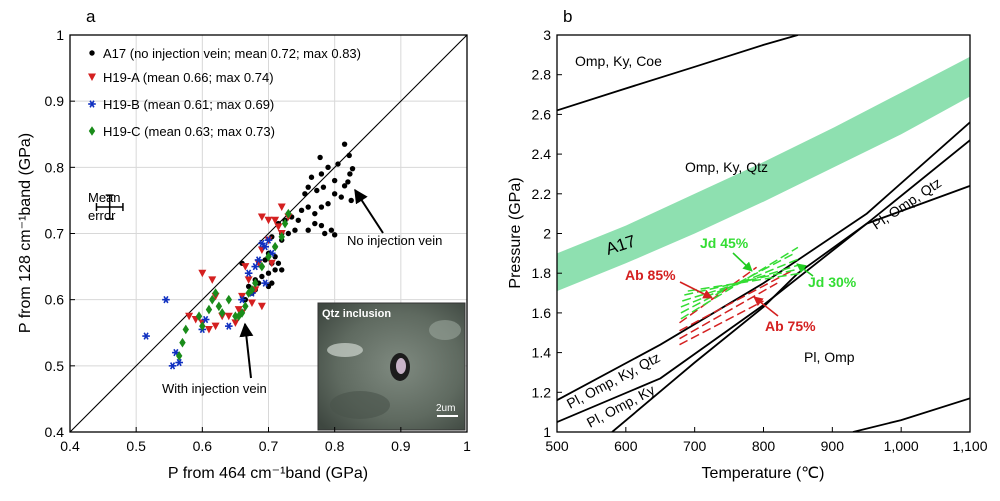 This screenshot has height=501, width=1000. Describe the element at coordinates (188, 77) in the screenshot. I see `legend-entry-h19a: H19-A (mean 0.66; max 0.74)` at that location.